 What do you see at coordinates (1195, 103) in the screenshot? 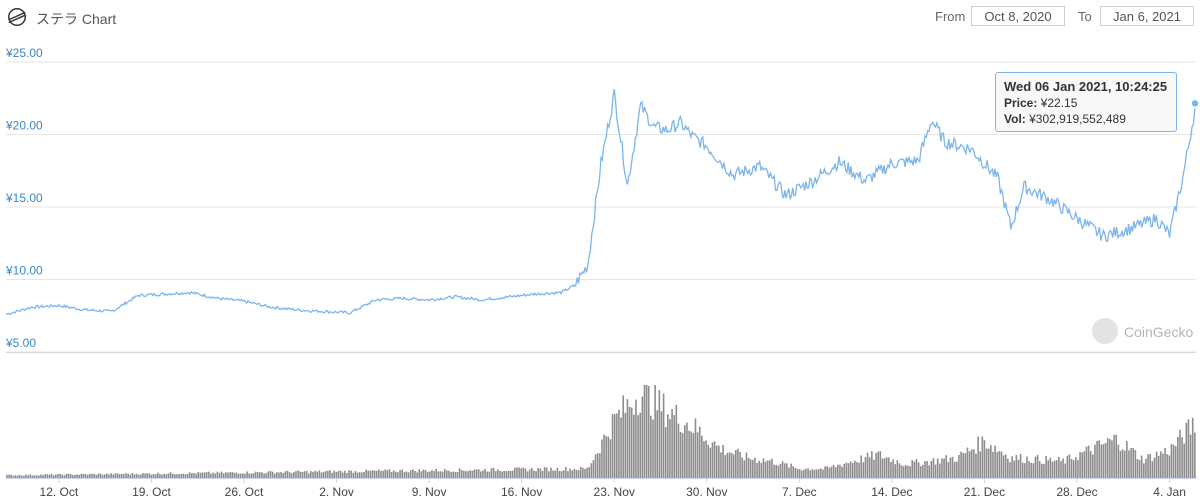
I see `price-hover-point` at bounding box center [1195, 103].